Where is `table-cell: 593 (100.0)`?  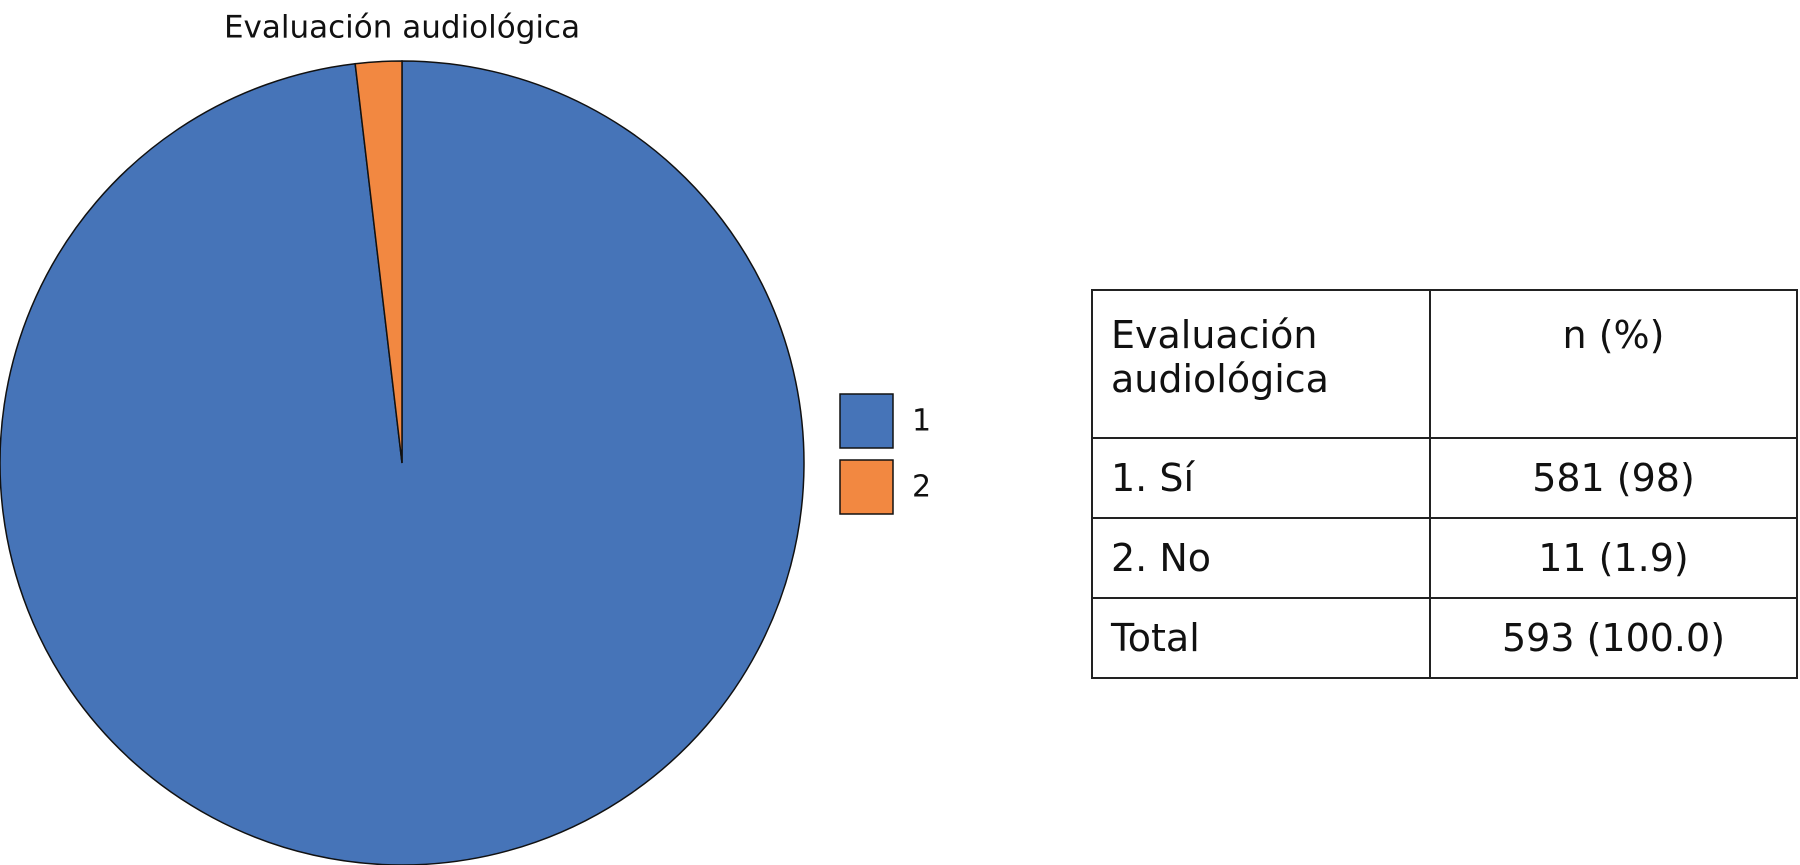 table-cell: 593 (100.0) is located at coordinates (1613, 638).